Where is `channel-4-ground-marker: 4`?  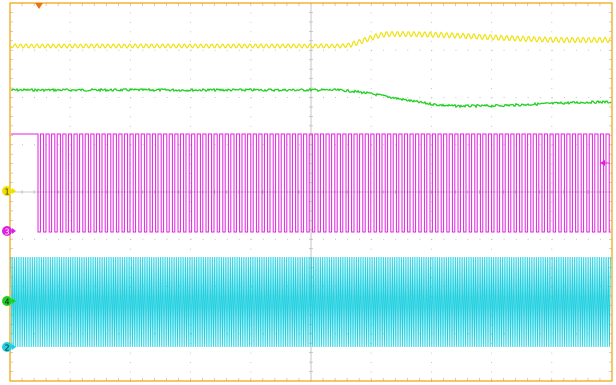 channel-4-ground-marker: 4 is located at coordinates (9, 301).